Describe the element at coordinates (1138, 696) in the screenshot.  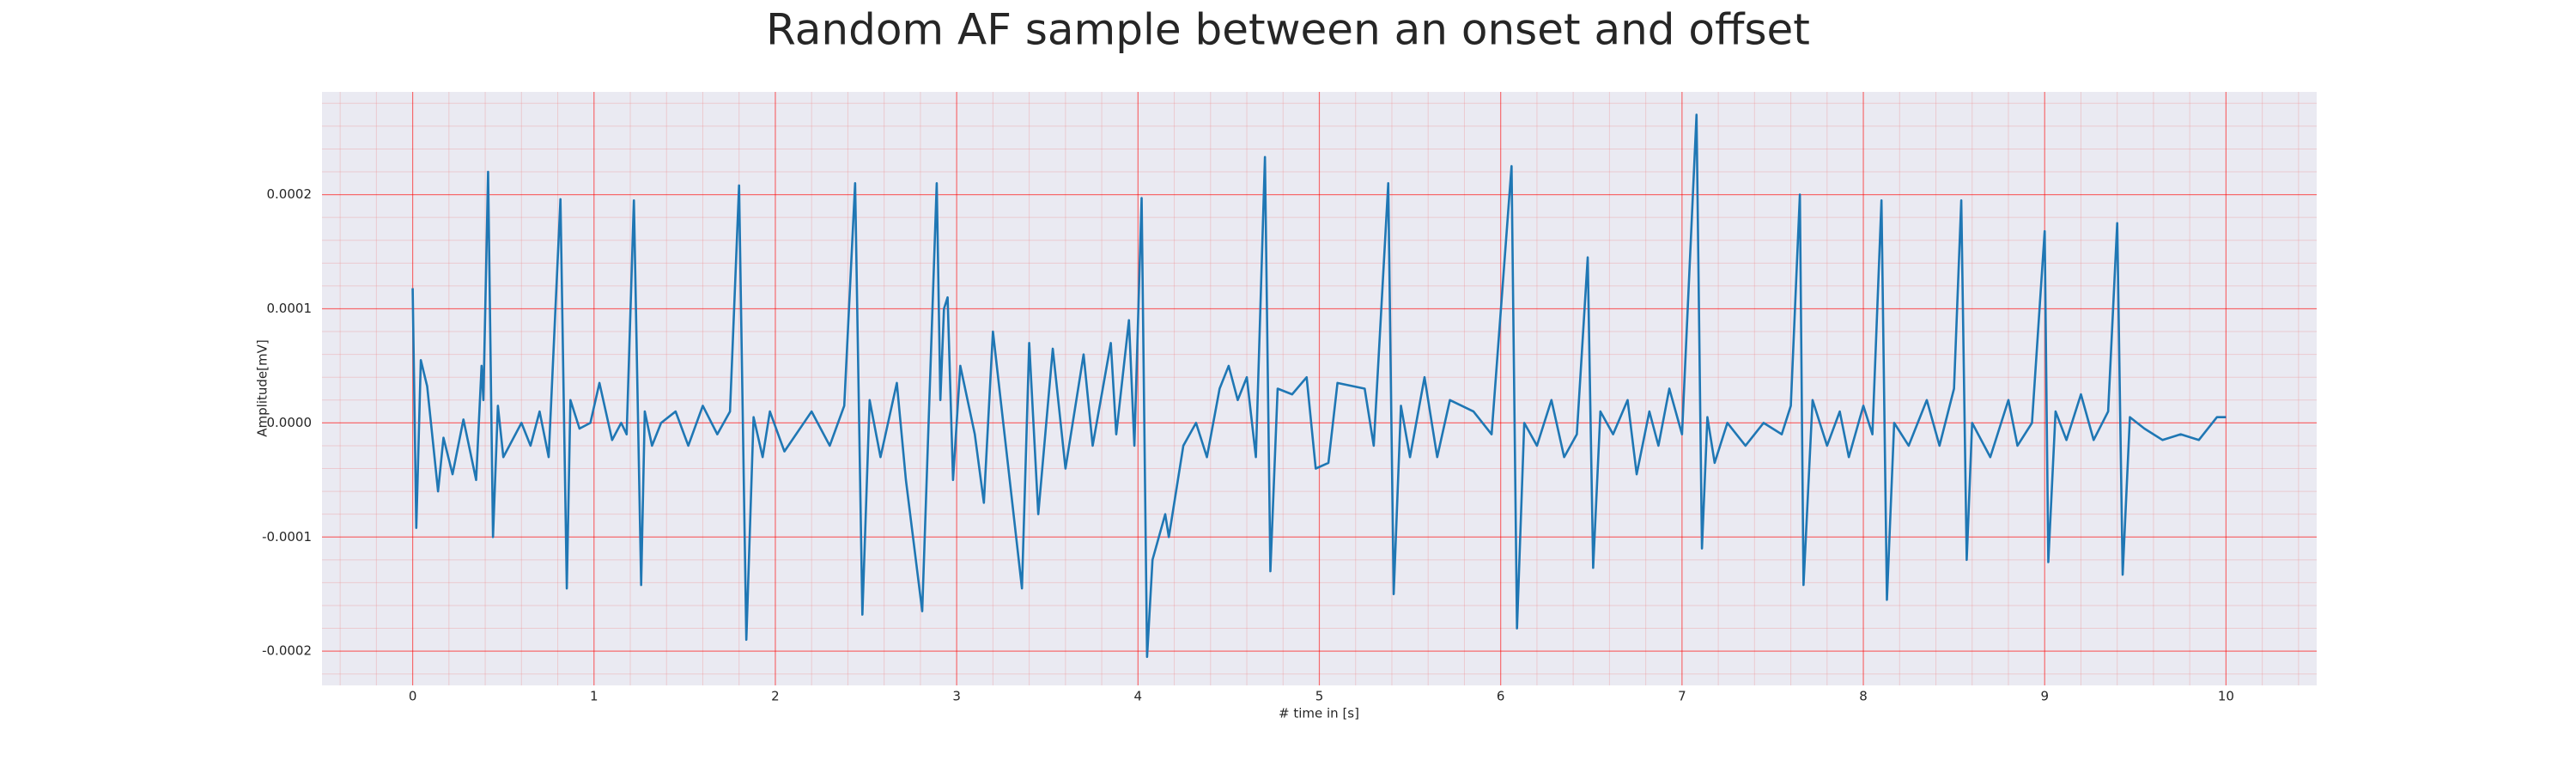
I see `x-tick-label: 4` at that location.